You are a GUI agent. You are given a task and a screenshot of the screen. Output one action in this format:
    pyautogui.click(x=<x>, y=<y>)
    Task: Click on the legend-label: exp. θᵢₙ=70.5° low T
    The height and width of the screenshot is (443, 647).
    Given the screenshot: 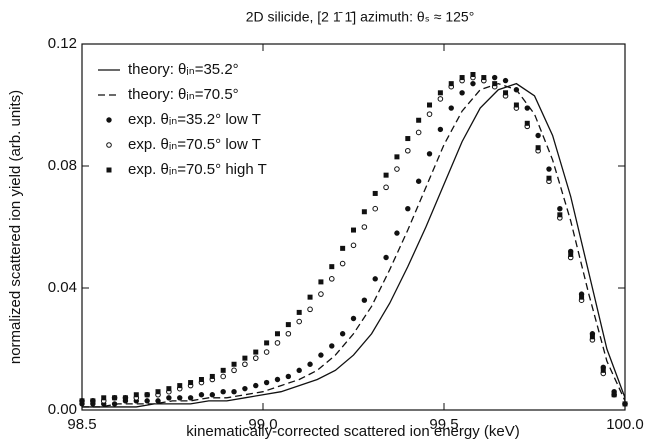 What is the action you would take?
    pyautogui.click(x=194, y=144)
    